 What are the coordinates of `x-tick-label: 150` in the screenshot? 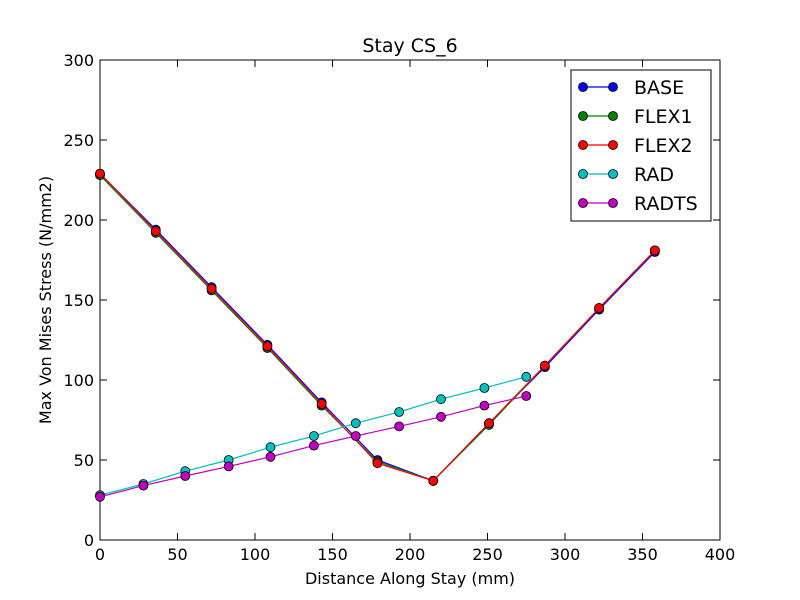 It's located at (332, 554).